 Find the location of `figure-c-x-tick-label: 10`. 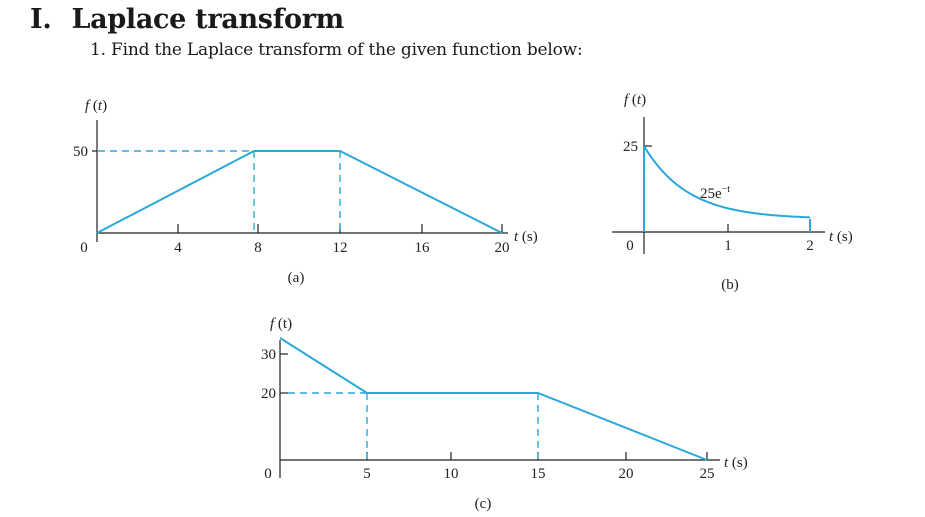

figure-c-x-tick-label: 10 is located at coordinates (451, 474).